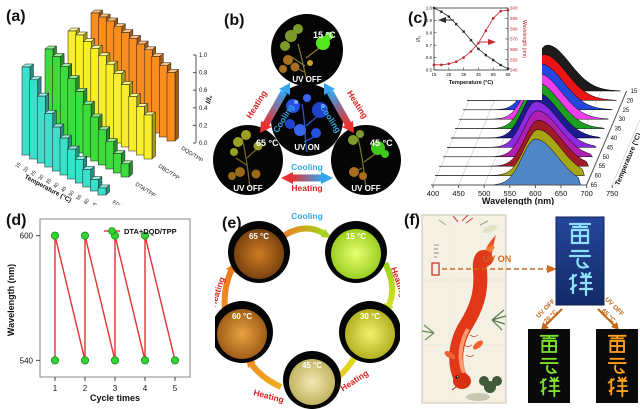 The width and height of the screenshot is (640, 410). I want to click on z-tick-label: 0.6, so click(203, 91).